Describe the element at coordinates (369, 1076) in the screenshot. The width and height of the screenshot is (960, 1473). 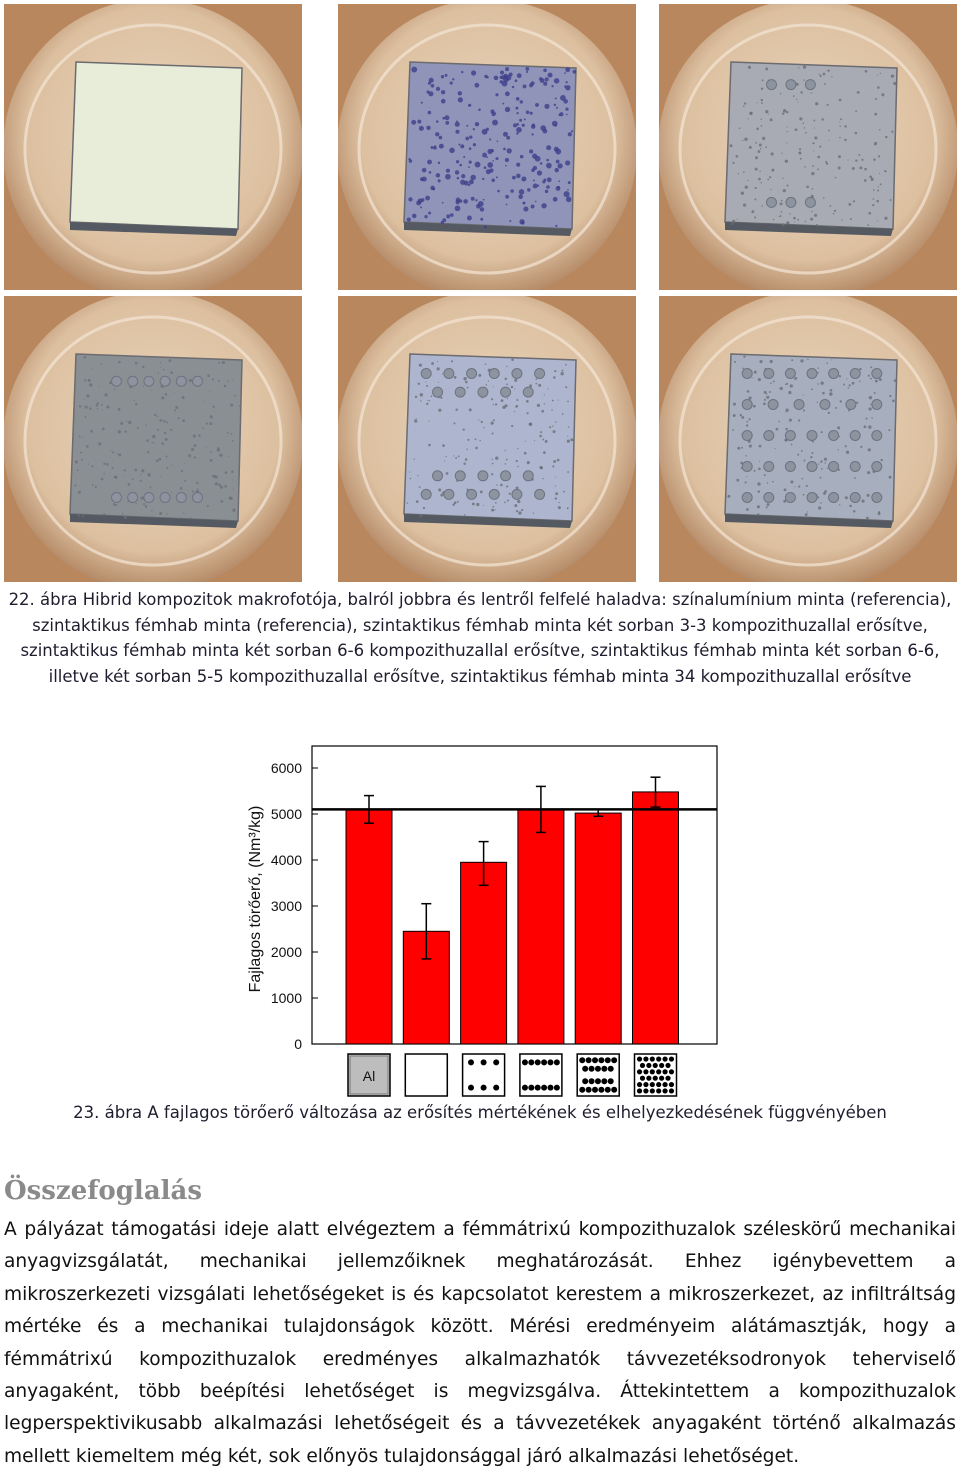
I see `category-label: Al` at that location.